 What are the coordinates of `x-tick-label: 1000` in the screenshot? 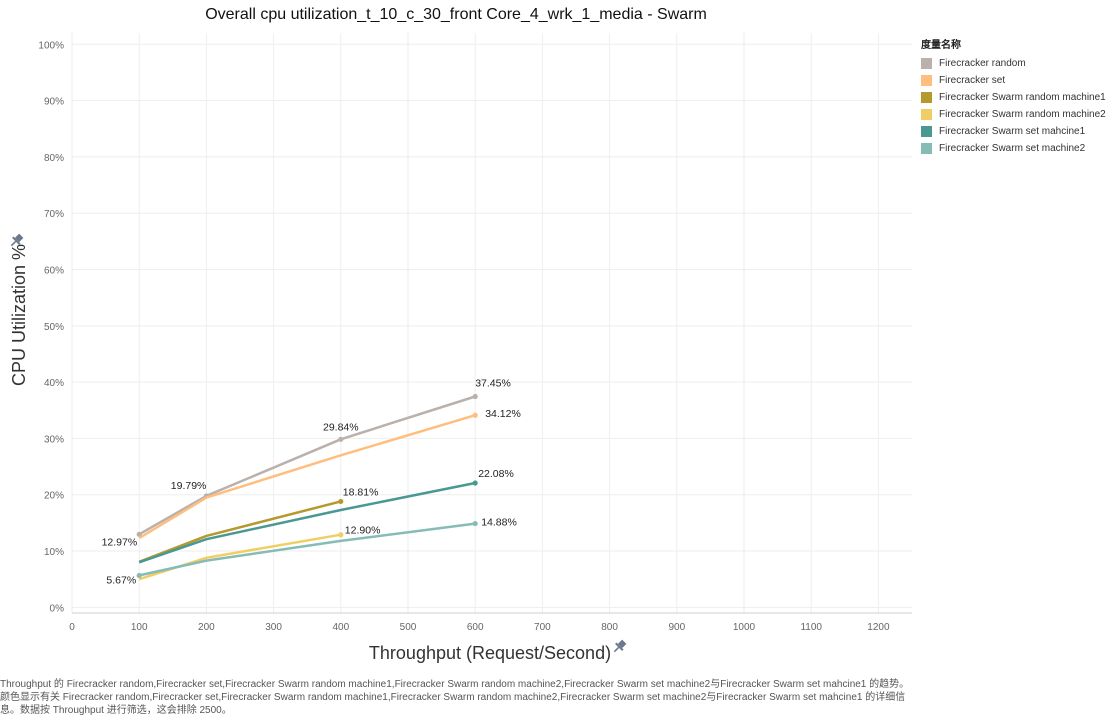 It's located at (744, 627).